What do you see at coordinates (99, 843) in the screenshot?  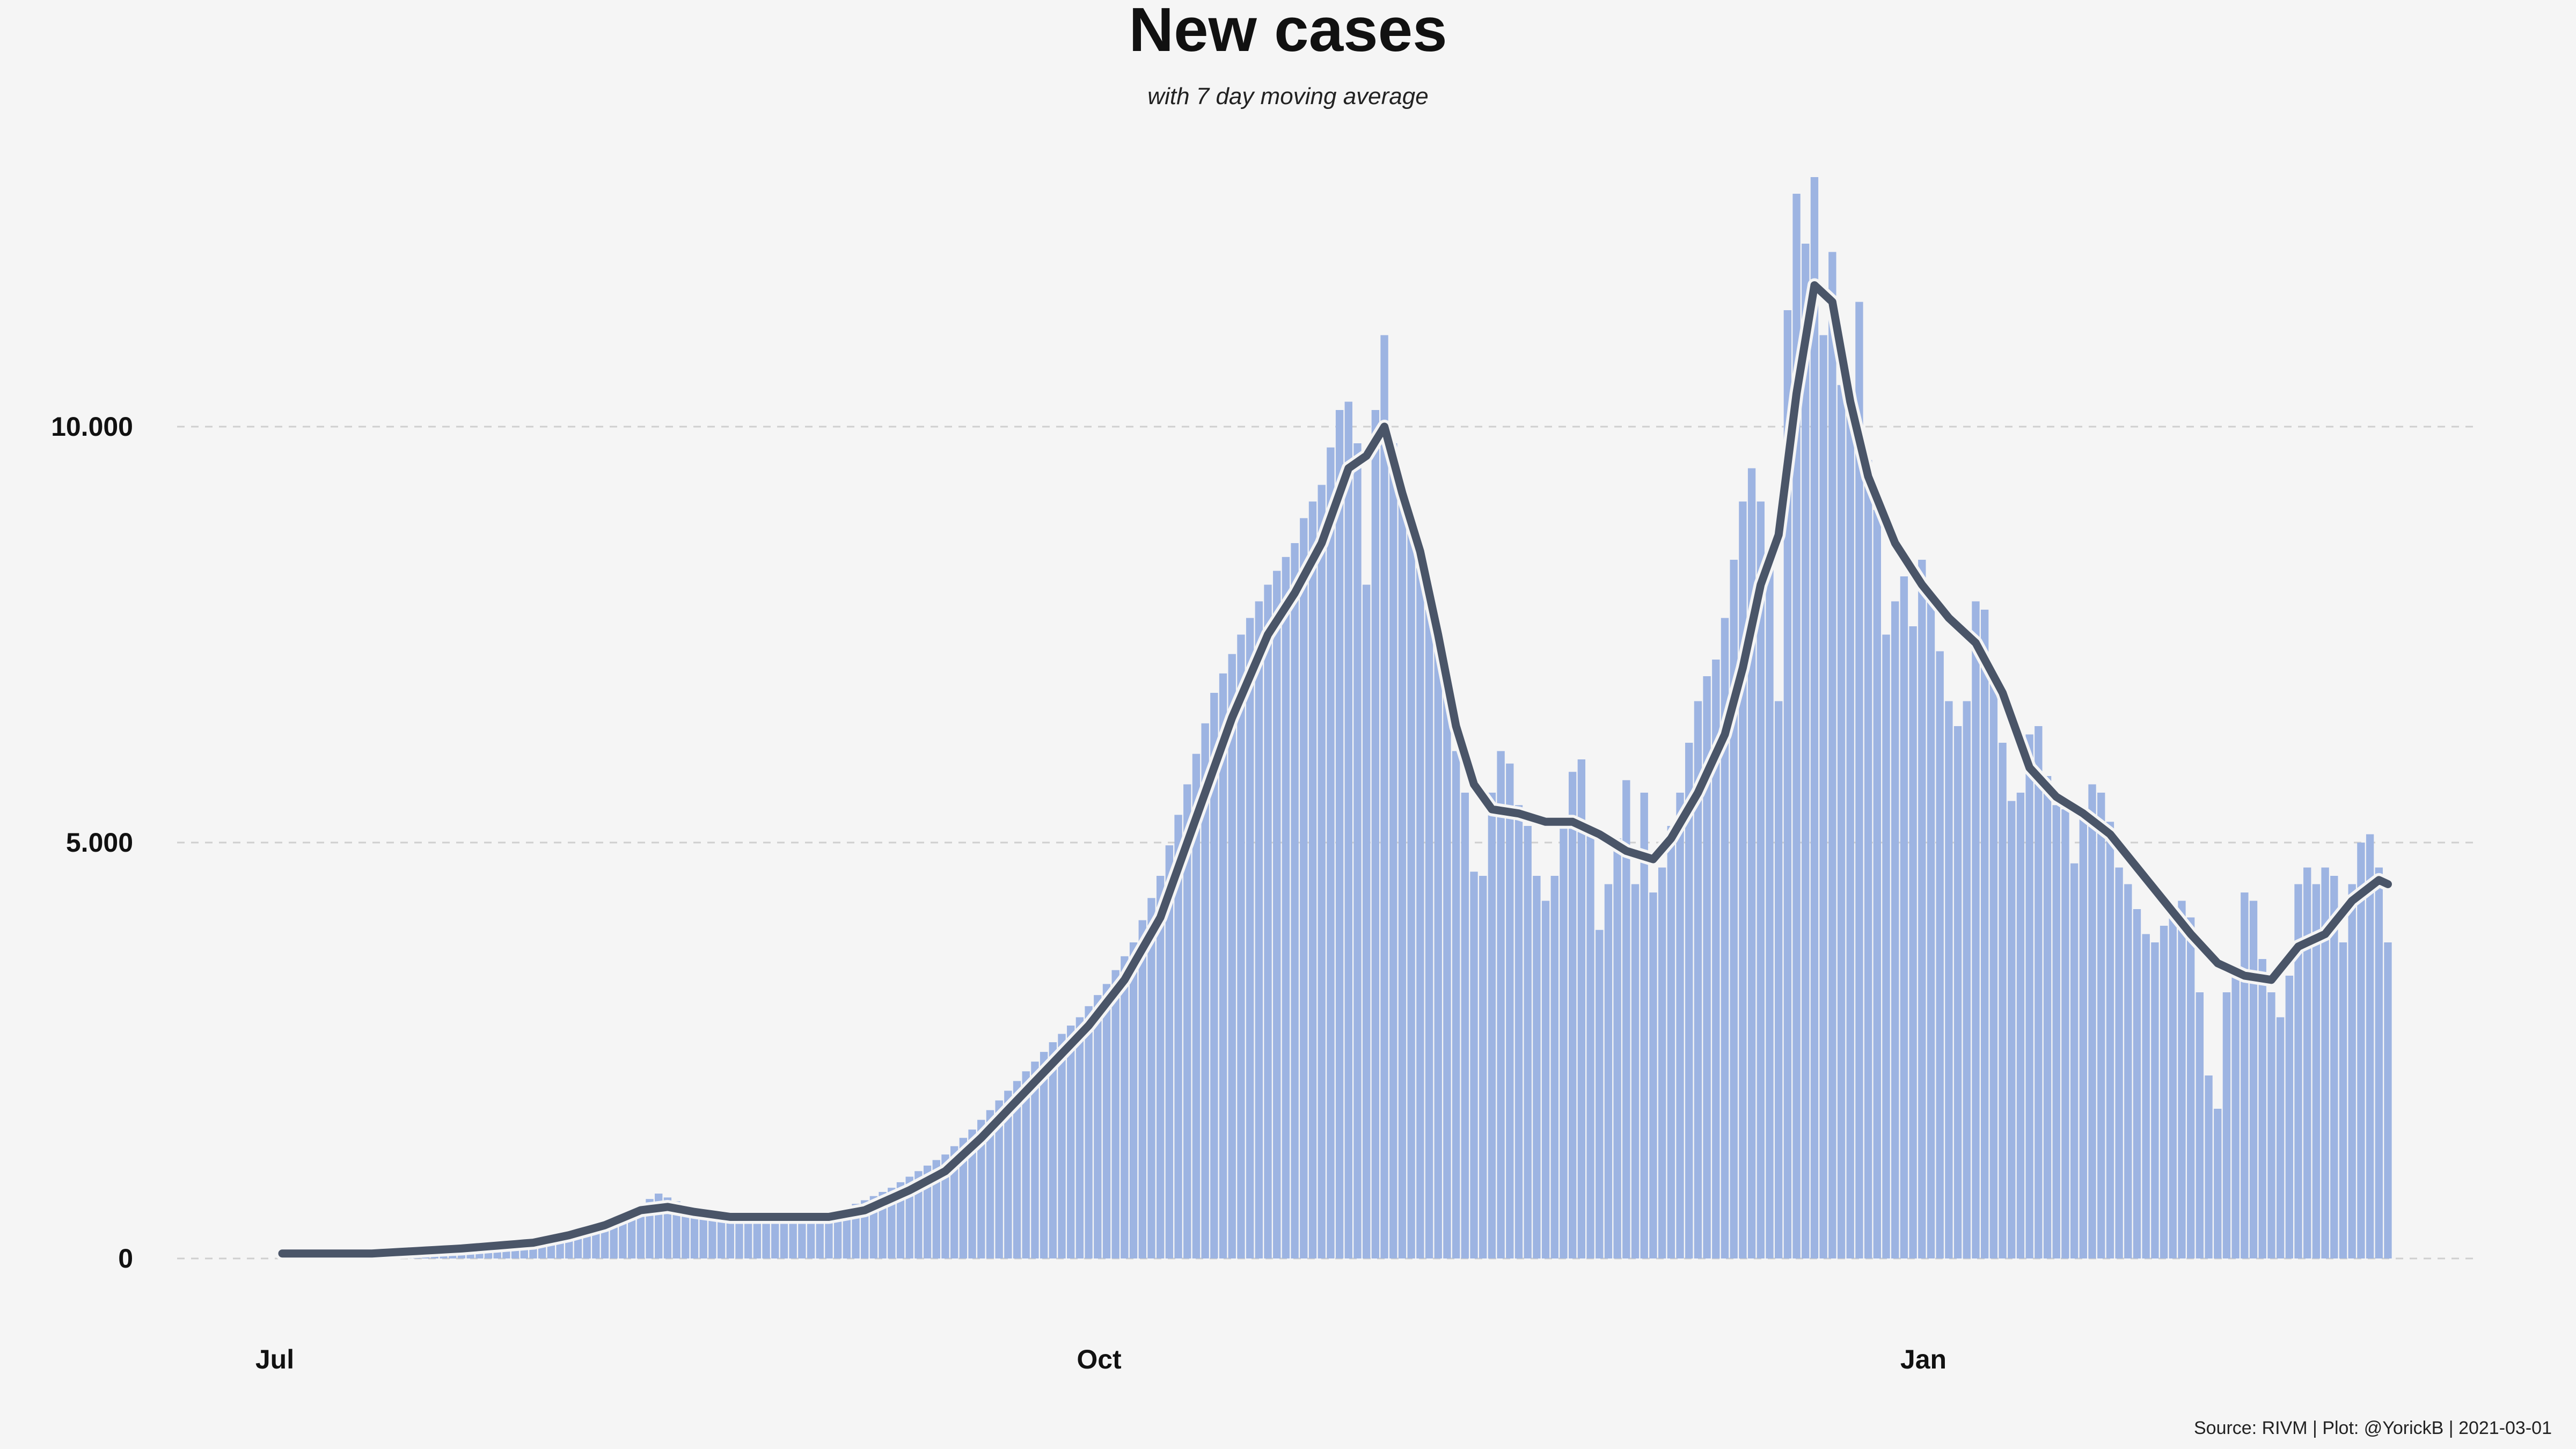 I see `y-tick-label: 5.000` at bounding box center [99, 843].